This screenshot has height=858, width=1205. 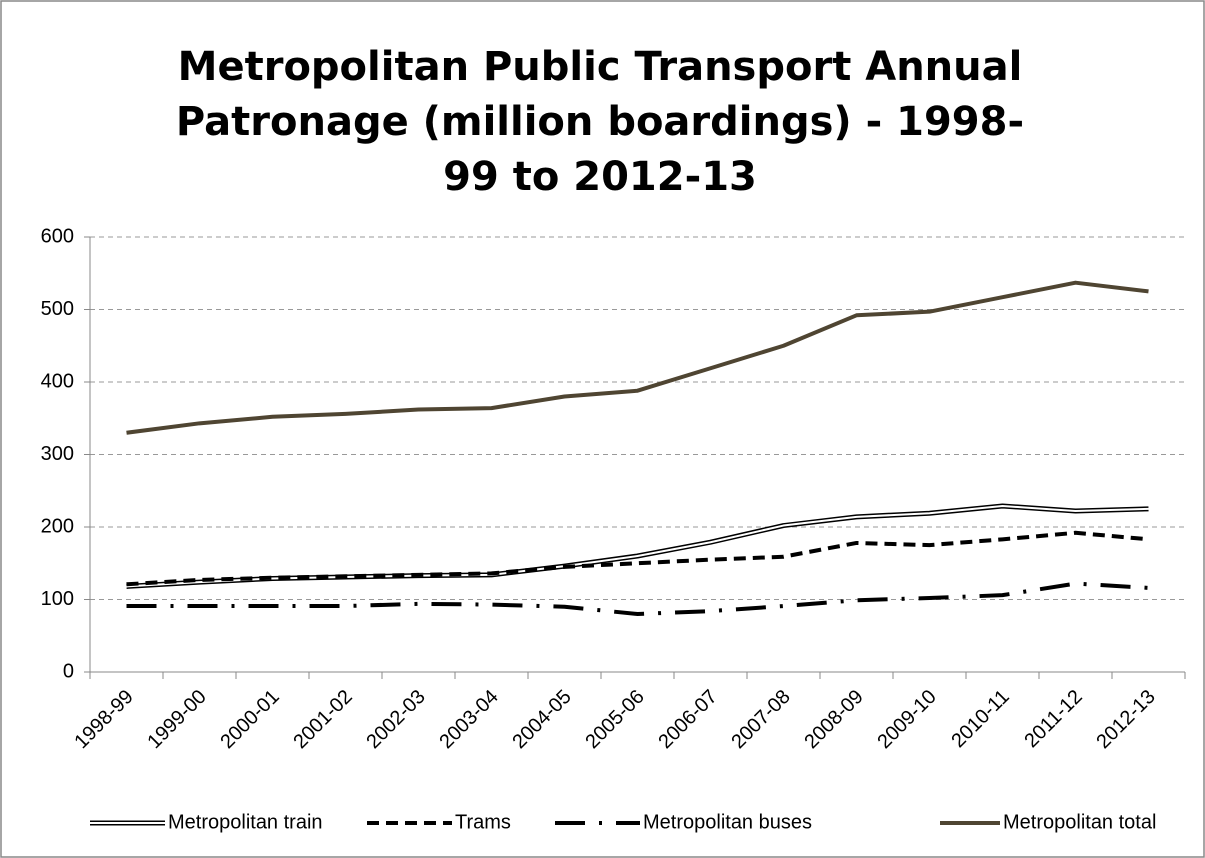 What do you see at coordinates (1125, 719) in the screenshot?
I see `x-tick-label: 2012-13` at bounding box center [1125, 719].